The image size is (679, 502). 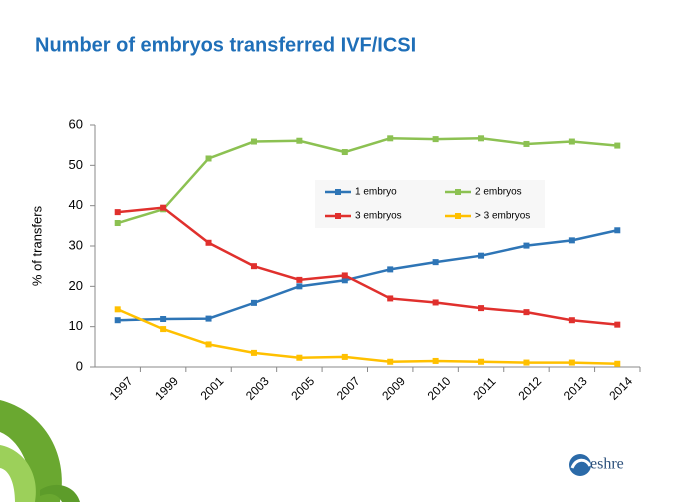 I want to click on y-axis-label: % of transfers, so click(x=36, y=245).